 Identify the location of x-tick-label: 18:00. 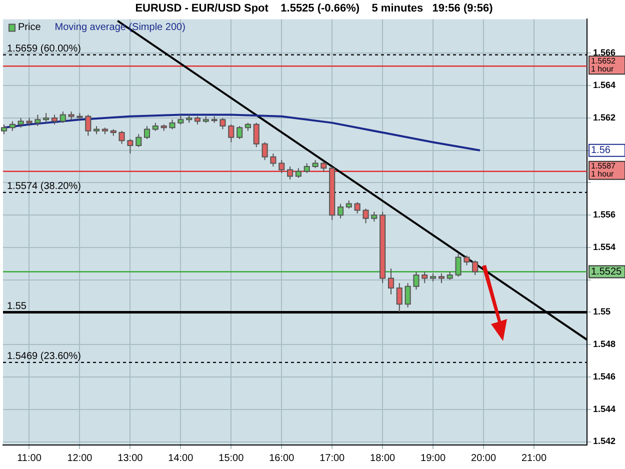
(383, 458).